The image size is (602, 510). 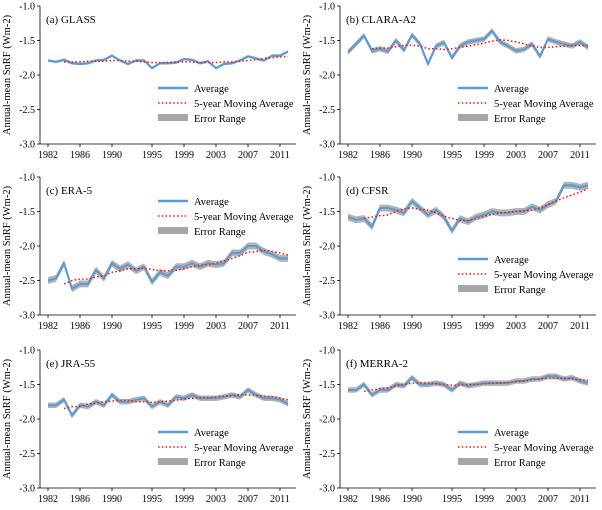 What do you see at coordinates (69, 191) in the screenshot?
I see `panel-title: (c) ERA-5` at bounding box center [69, 191].